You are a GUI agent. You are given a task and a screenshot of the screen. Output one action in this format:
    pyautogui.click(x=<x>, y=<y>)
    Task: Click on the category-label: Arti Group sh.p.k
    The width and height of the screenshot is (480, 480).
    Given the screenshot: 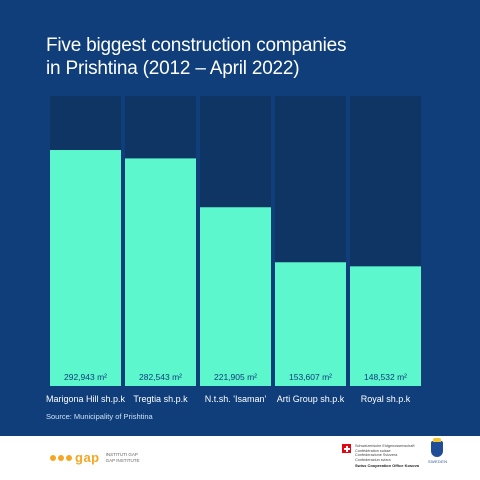 What is the action you would take?
    pyautogui.click(x=311, y=399)
    